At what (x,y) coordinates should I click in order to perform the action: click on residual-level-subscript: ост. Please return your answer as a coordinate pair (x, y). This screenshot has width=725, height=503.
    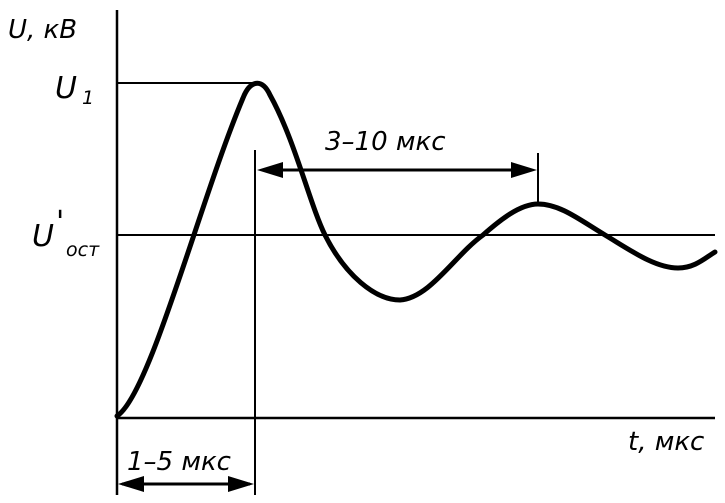
    Looking at the image, I should click on (83, 250).